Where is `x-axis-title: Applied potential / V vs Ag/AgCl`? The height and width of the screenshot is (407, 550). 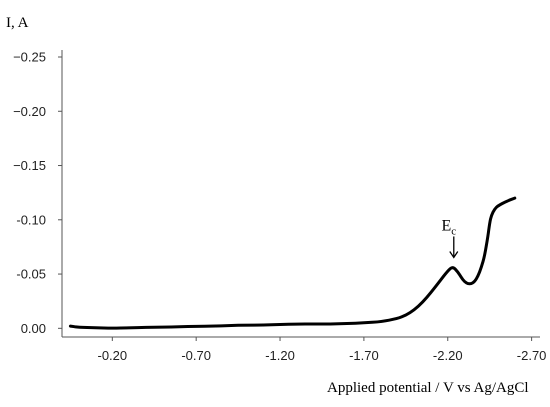 x-axis-title: Applied potential / V vs Ag/AgCl is located at coordinates (428, 388).